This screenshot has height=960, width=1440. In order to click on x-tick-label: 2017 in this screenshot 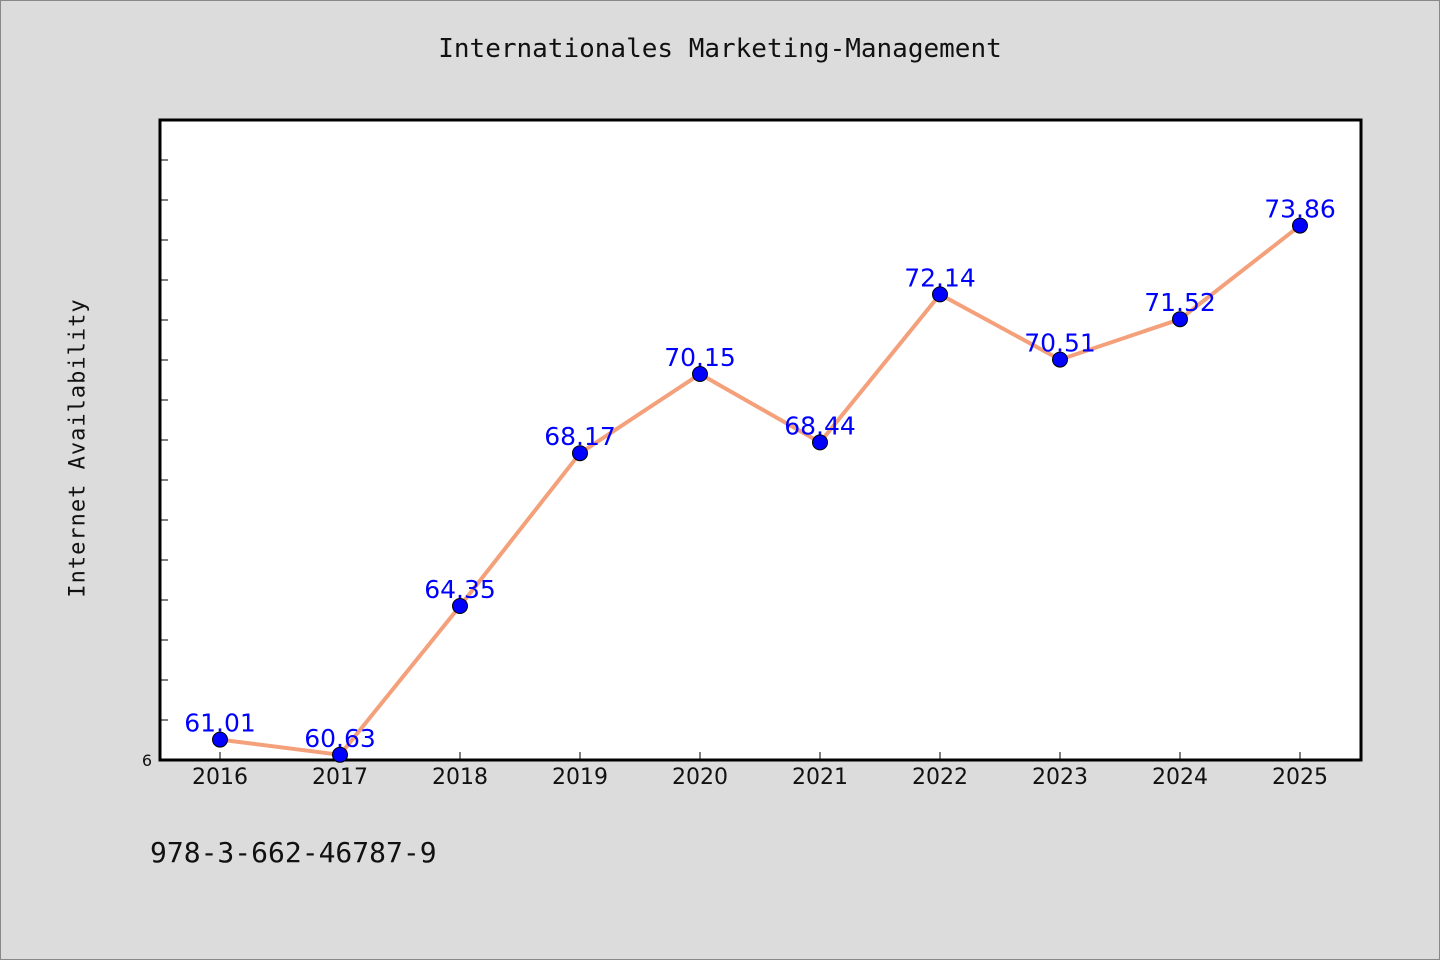, I will do `click(340, 777)`.